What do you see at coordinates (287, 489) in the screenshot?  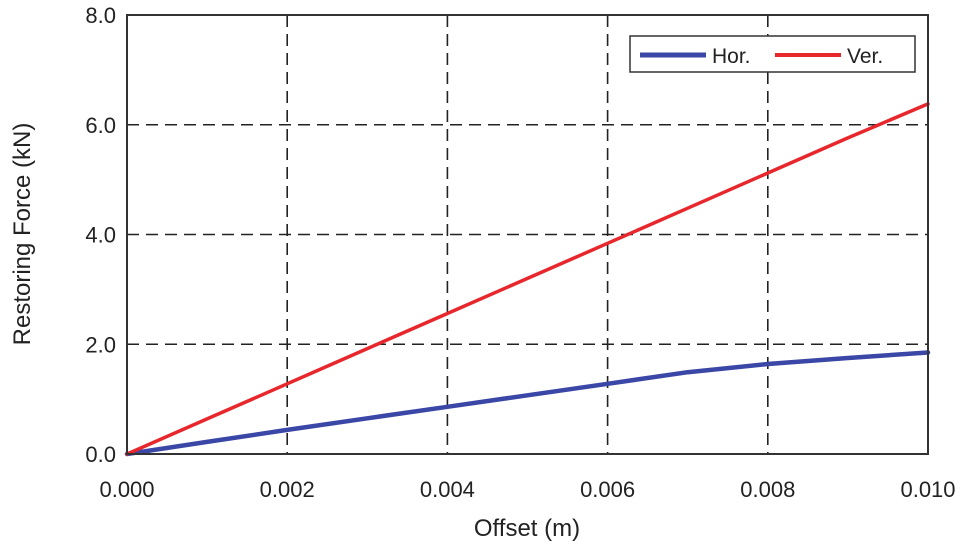 I see `x-tick-label: 0.002` at bounding box center [287, 489].